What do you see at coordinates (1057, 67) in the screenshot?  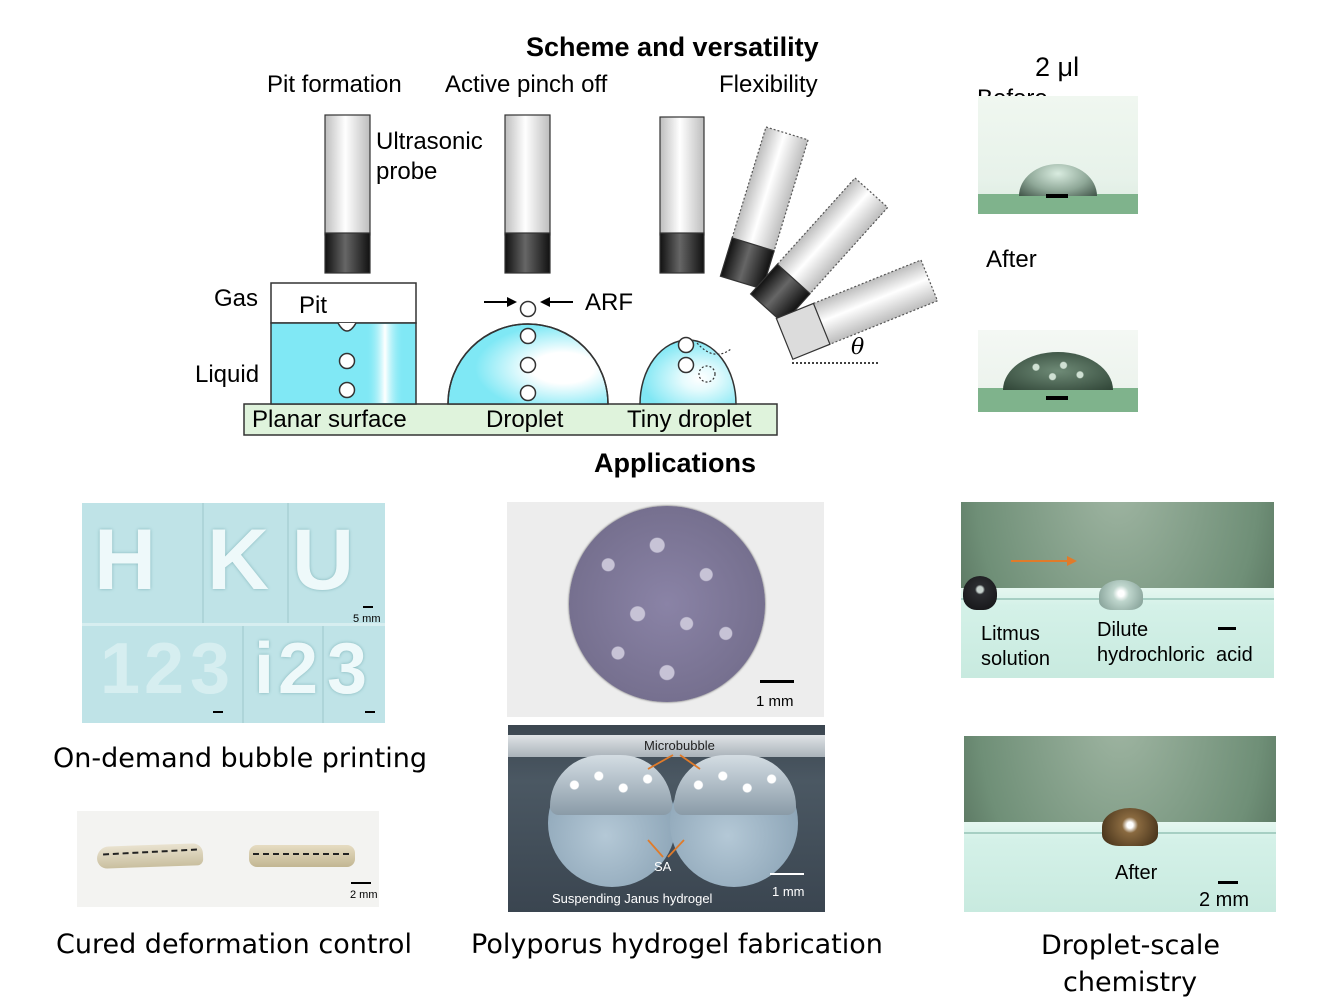 I see `label-volume: 2 μl` at bounding box center [1057, 67].